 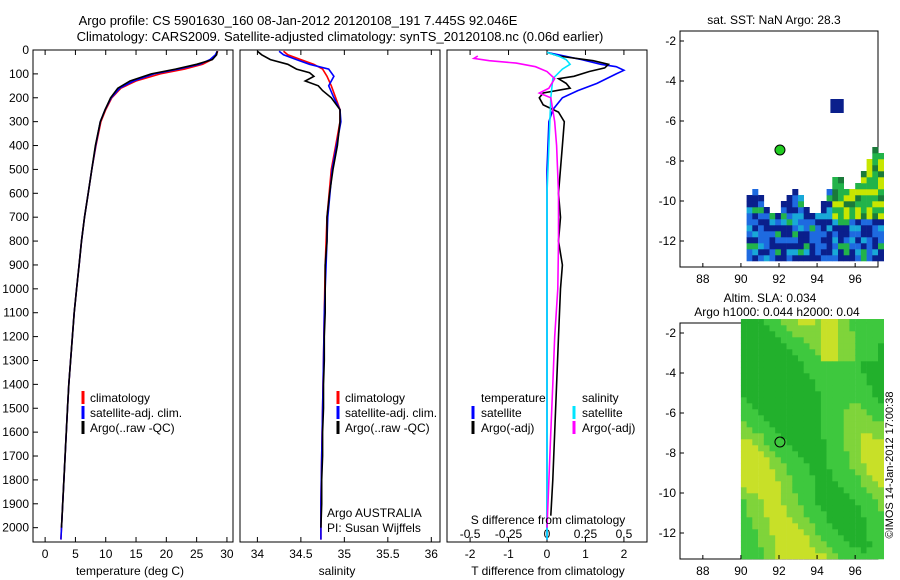 What do you see at coordinates (19, 146) in the screenshot?
I see `y-tick-label: 400` at bounding box center [19, 146].